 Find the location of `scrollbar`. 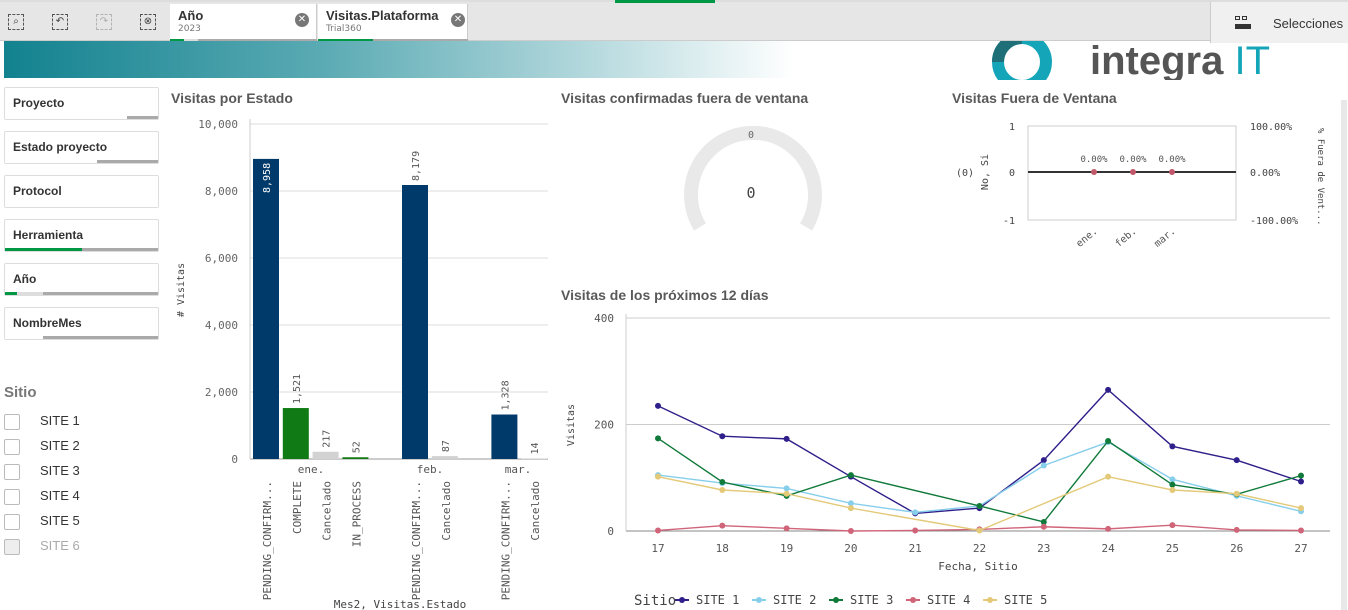

scrollbar is located at coordinates (1344, 355).